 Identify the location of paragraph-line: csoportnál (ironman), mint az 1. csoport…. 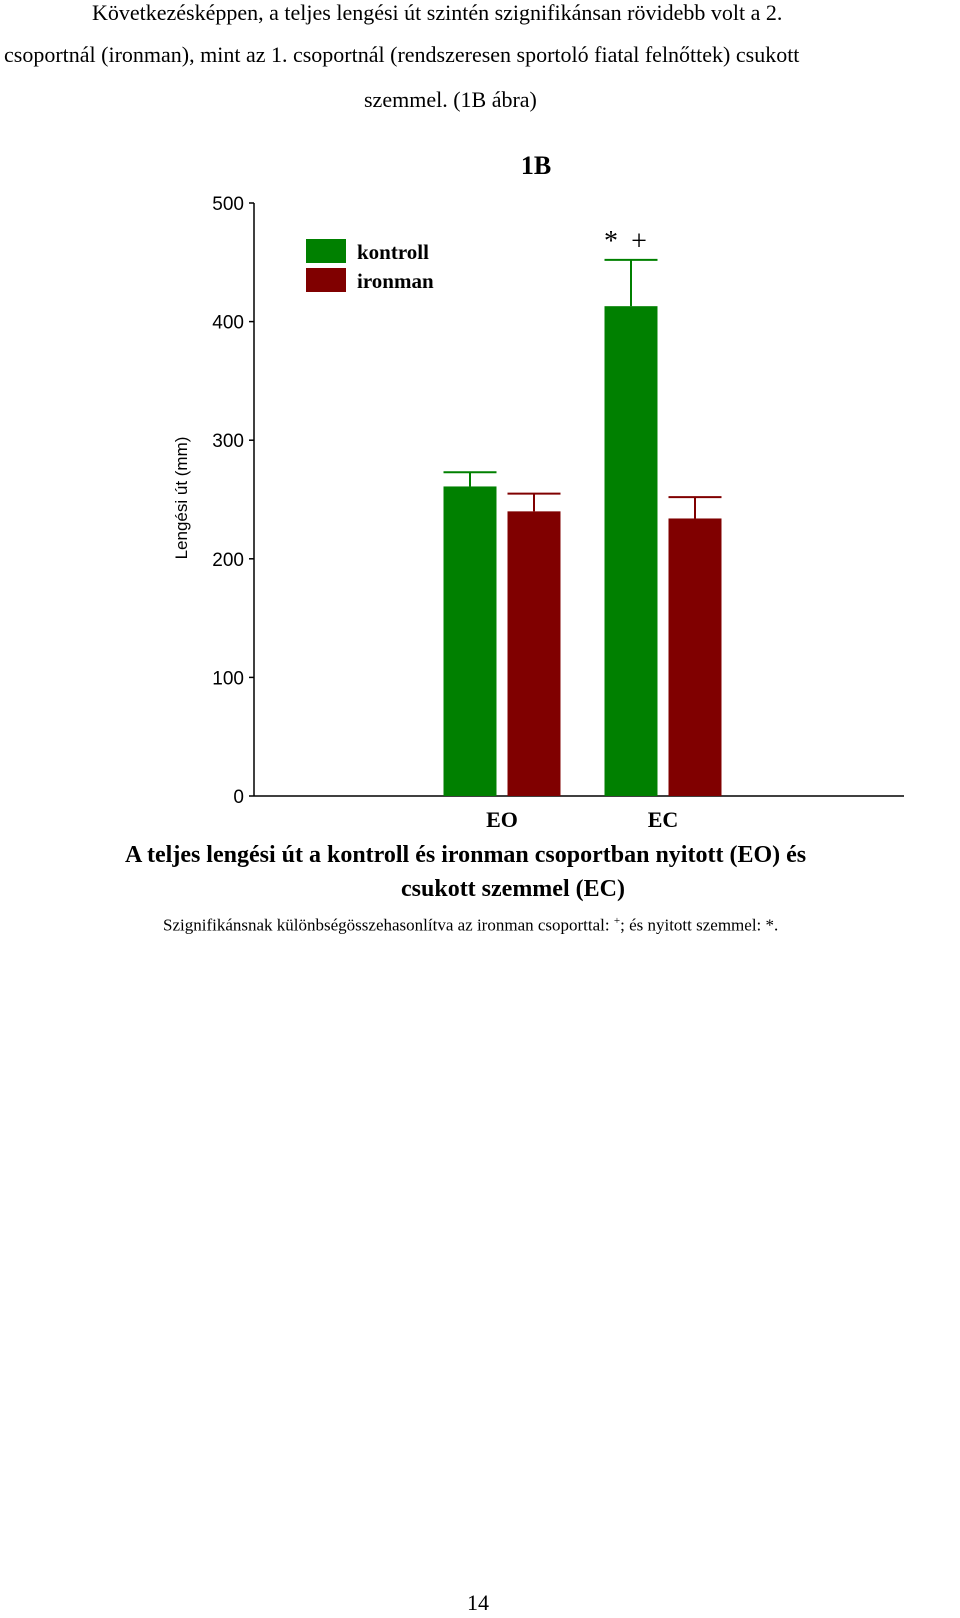
(402, 54).